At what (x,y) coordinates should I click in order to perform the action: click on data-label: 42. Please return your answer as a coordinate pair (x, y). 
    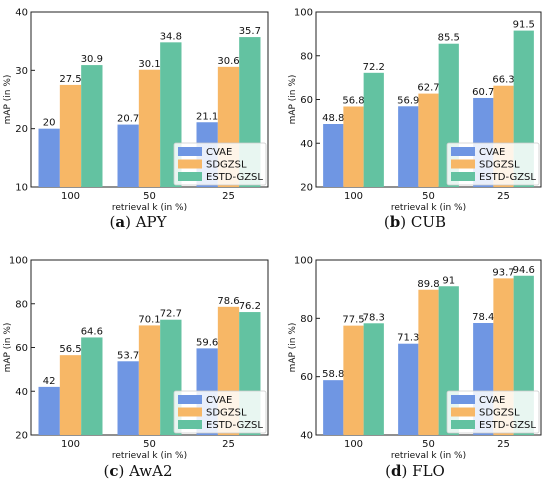
    Looking at the image, I should click on (49, 381).